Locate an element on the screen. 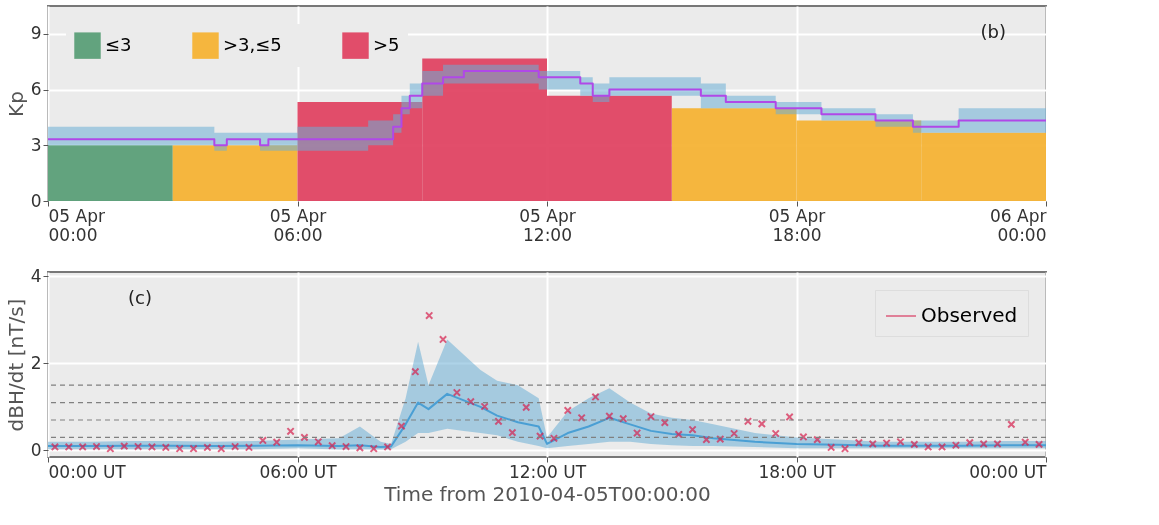  x-tick-label: 18:00 UT is located at coordinates (797, 471).